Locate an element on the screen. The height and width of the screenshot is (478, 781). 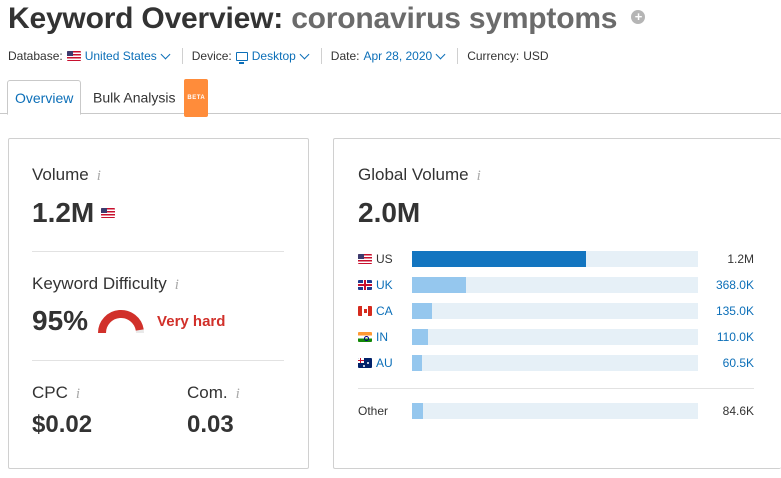
country-label: US is located at coordinates (375, 259).